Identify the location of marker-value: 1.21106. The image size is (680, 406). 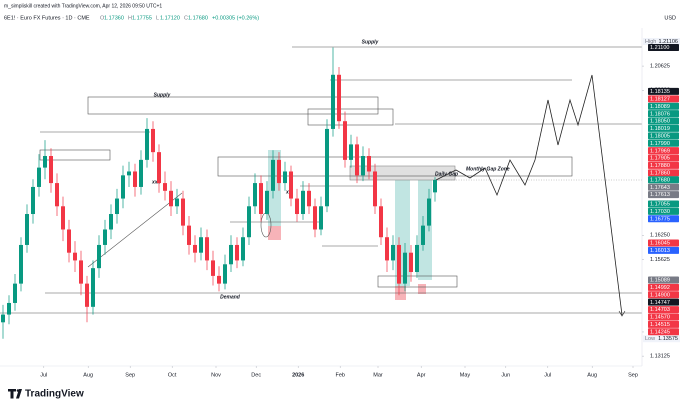
(668, 42).